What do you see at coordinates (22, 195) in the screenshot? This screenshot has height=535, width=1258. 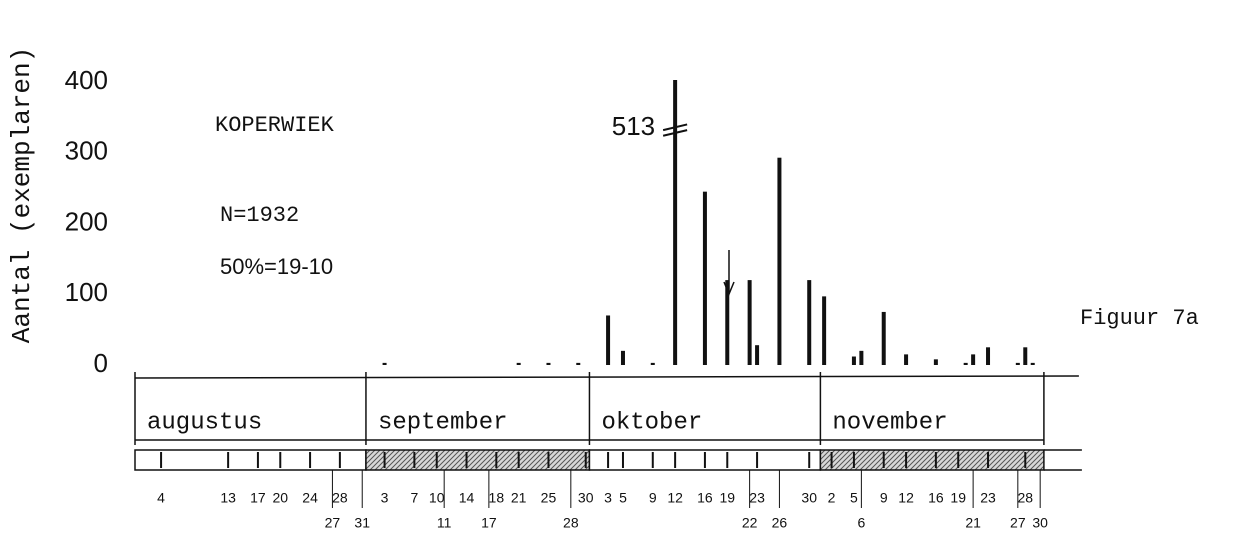 I see `y-axis-label: Aantal (exemplaren)` at bounding box center [22, 195].